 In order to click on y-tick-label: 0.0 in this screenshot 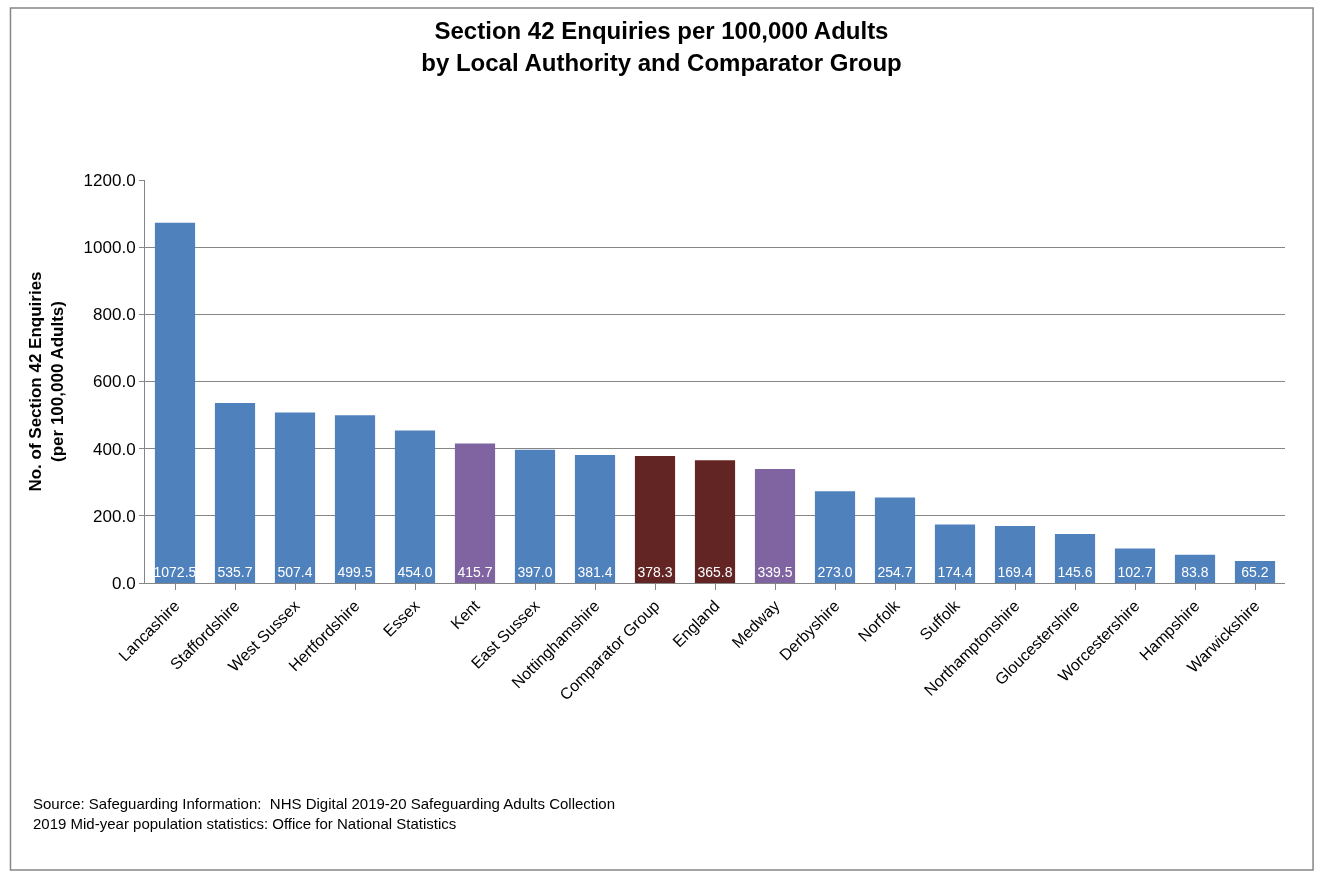, I will do `click(123, 583)`.